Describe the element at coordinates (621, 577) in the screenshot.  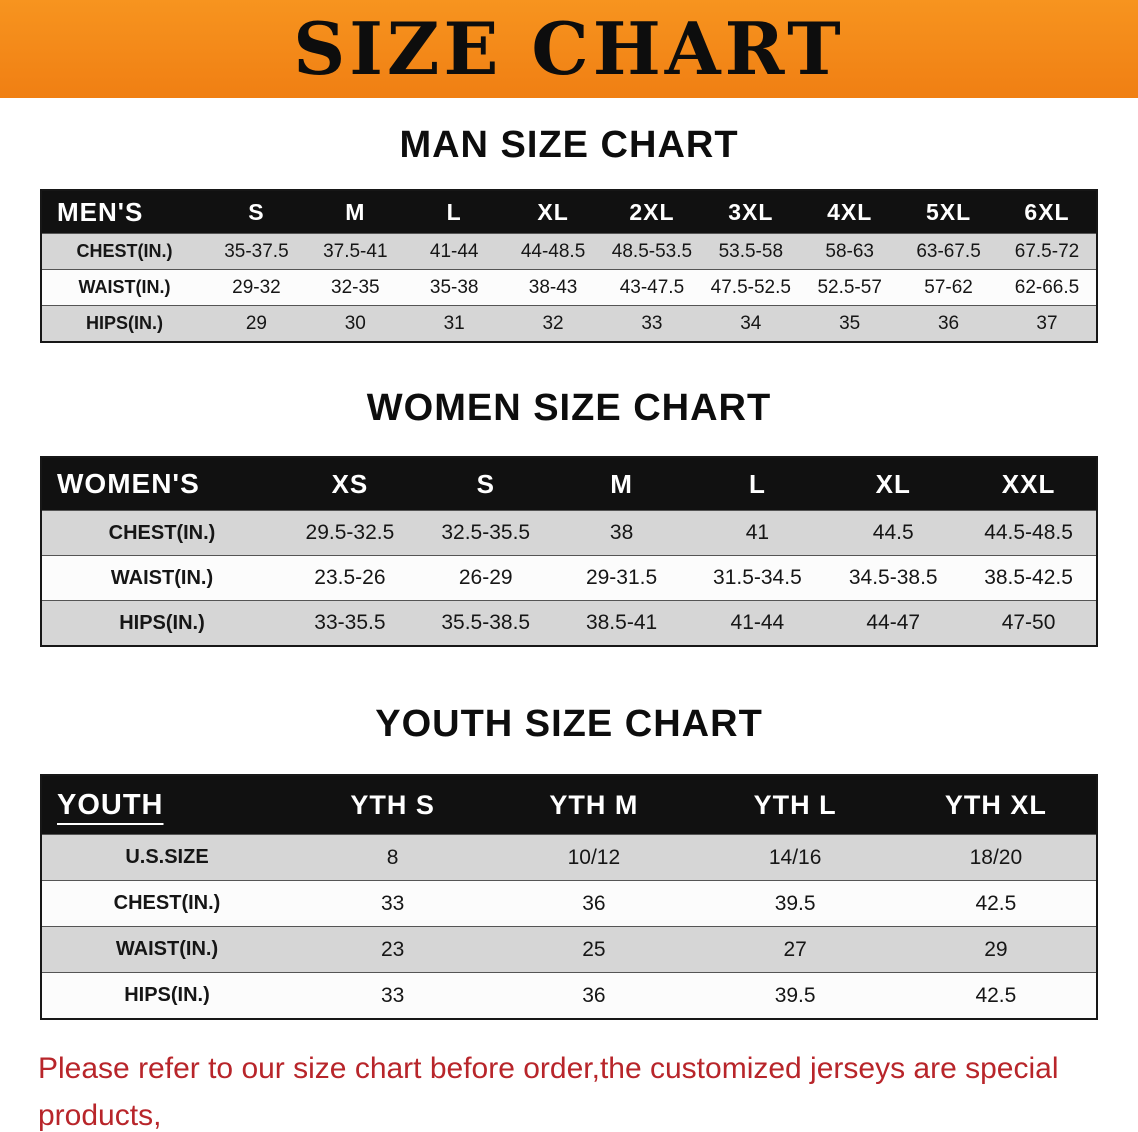
I see `size-value-cell: 29-31.5` at that location.